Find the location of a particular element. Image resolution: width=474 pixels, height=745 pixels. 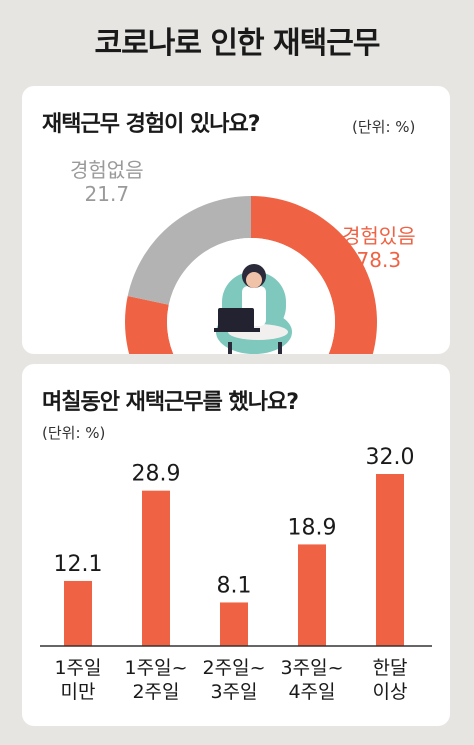

category-label: 3주일~ is located at coordinates (312, 668).